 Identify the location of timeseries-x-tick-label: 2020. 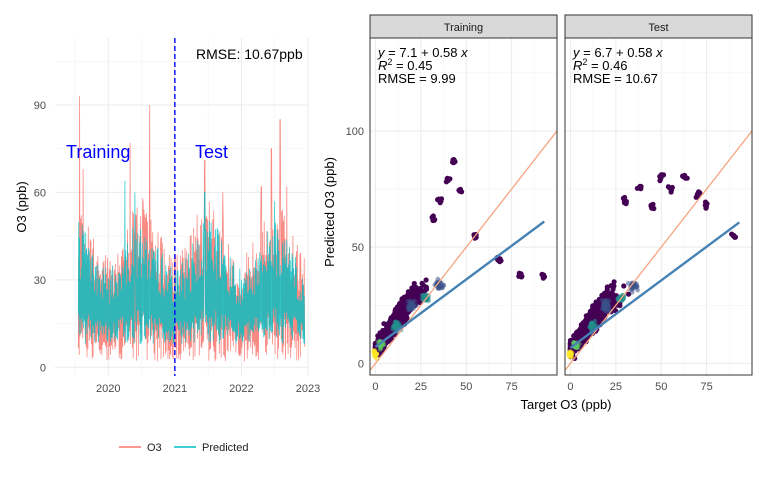
(108, 389).